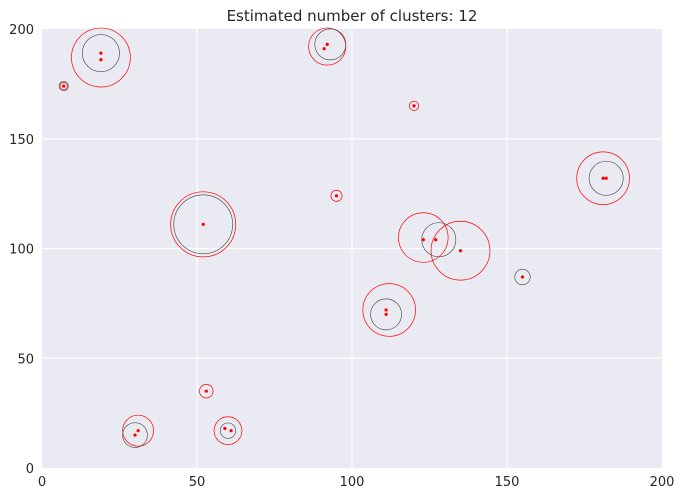 Image resolution: width=682 pixels, height=502 pixels. What do you see at coordinates (662, 482) in the screenshot?
I see `x-tick-label: 200` at bounding box center [662, 482].